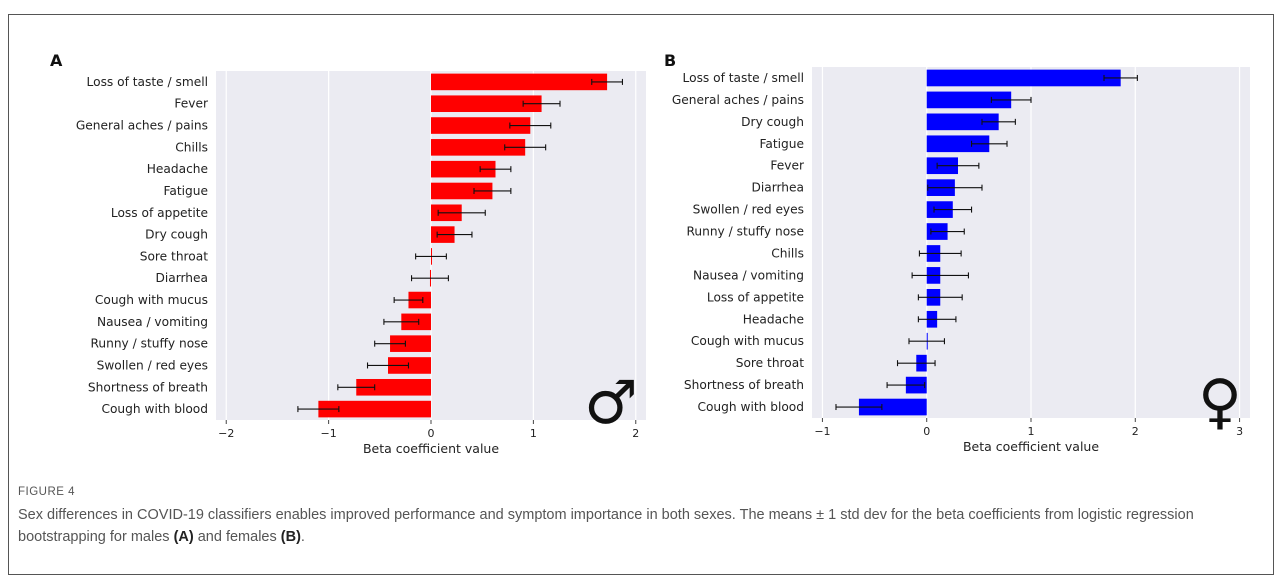 The width and height of the screenshot is (1282, 583). I want to click on panel-a-category-label: Loss of appetite, so click(159, 213).